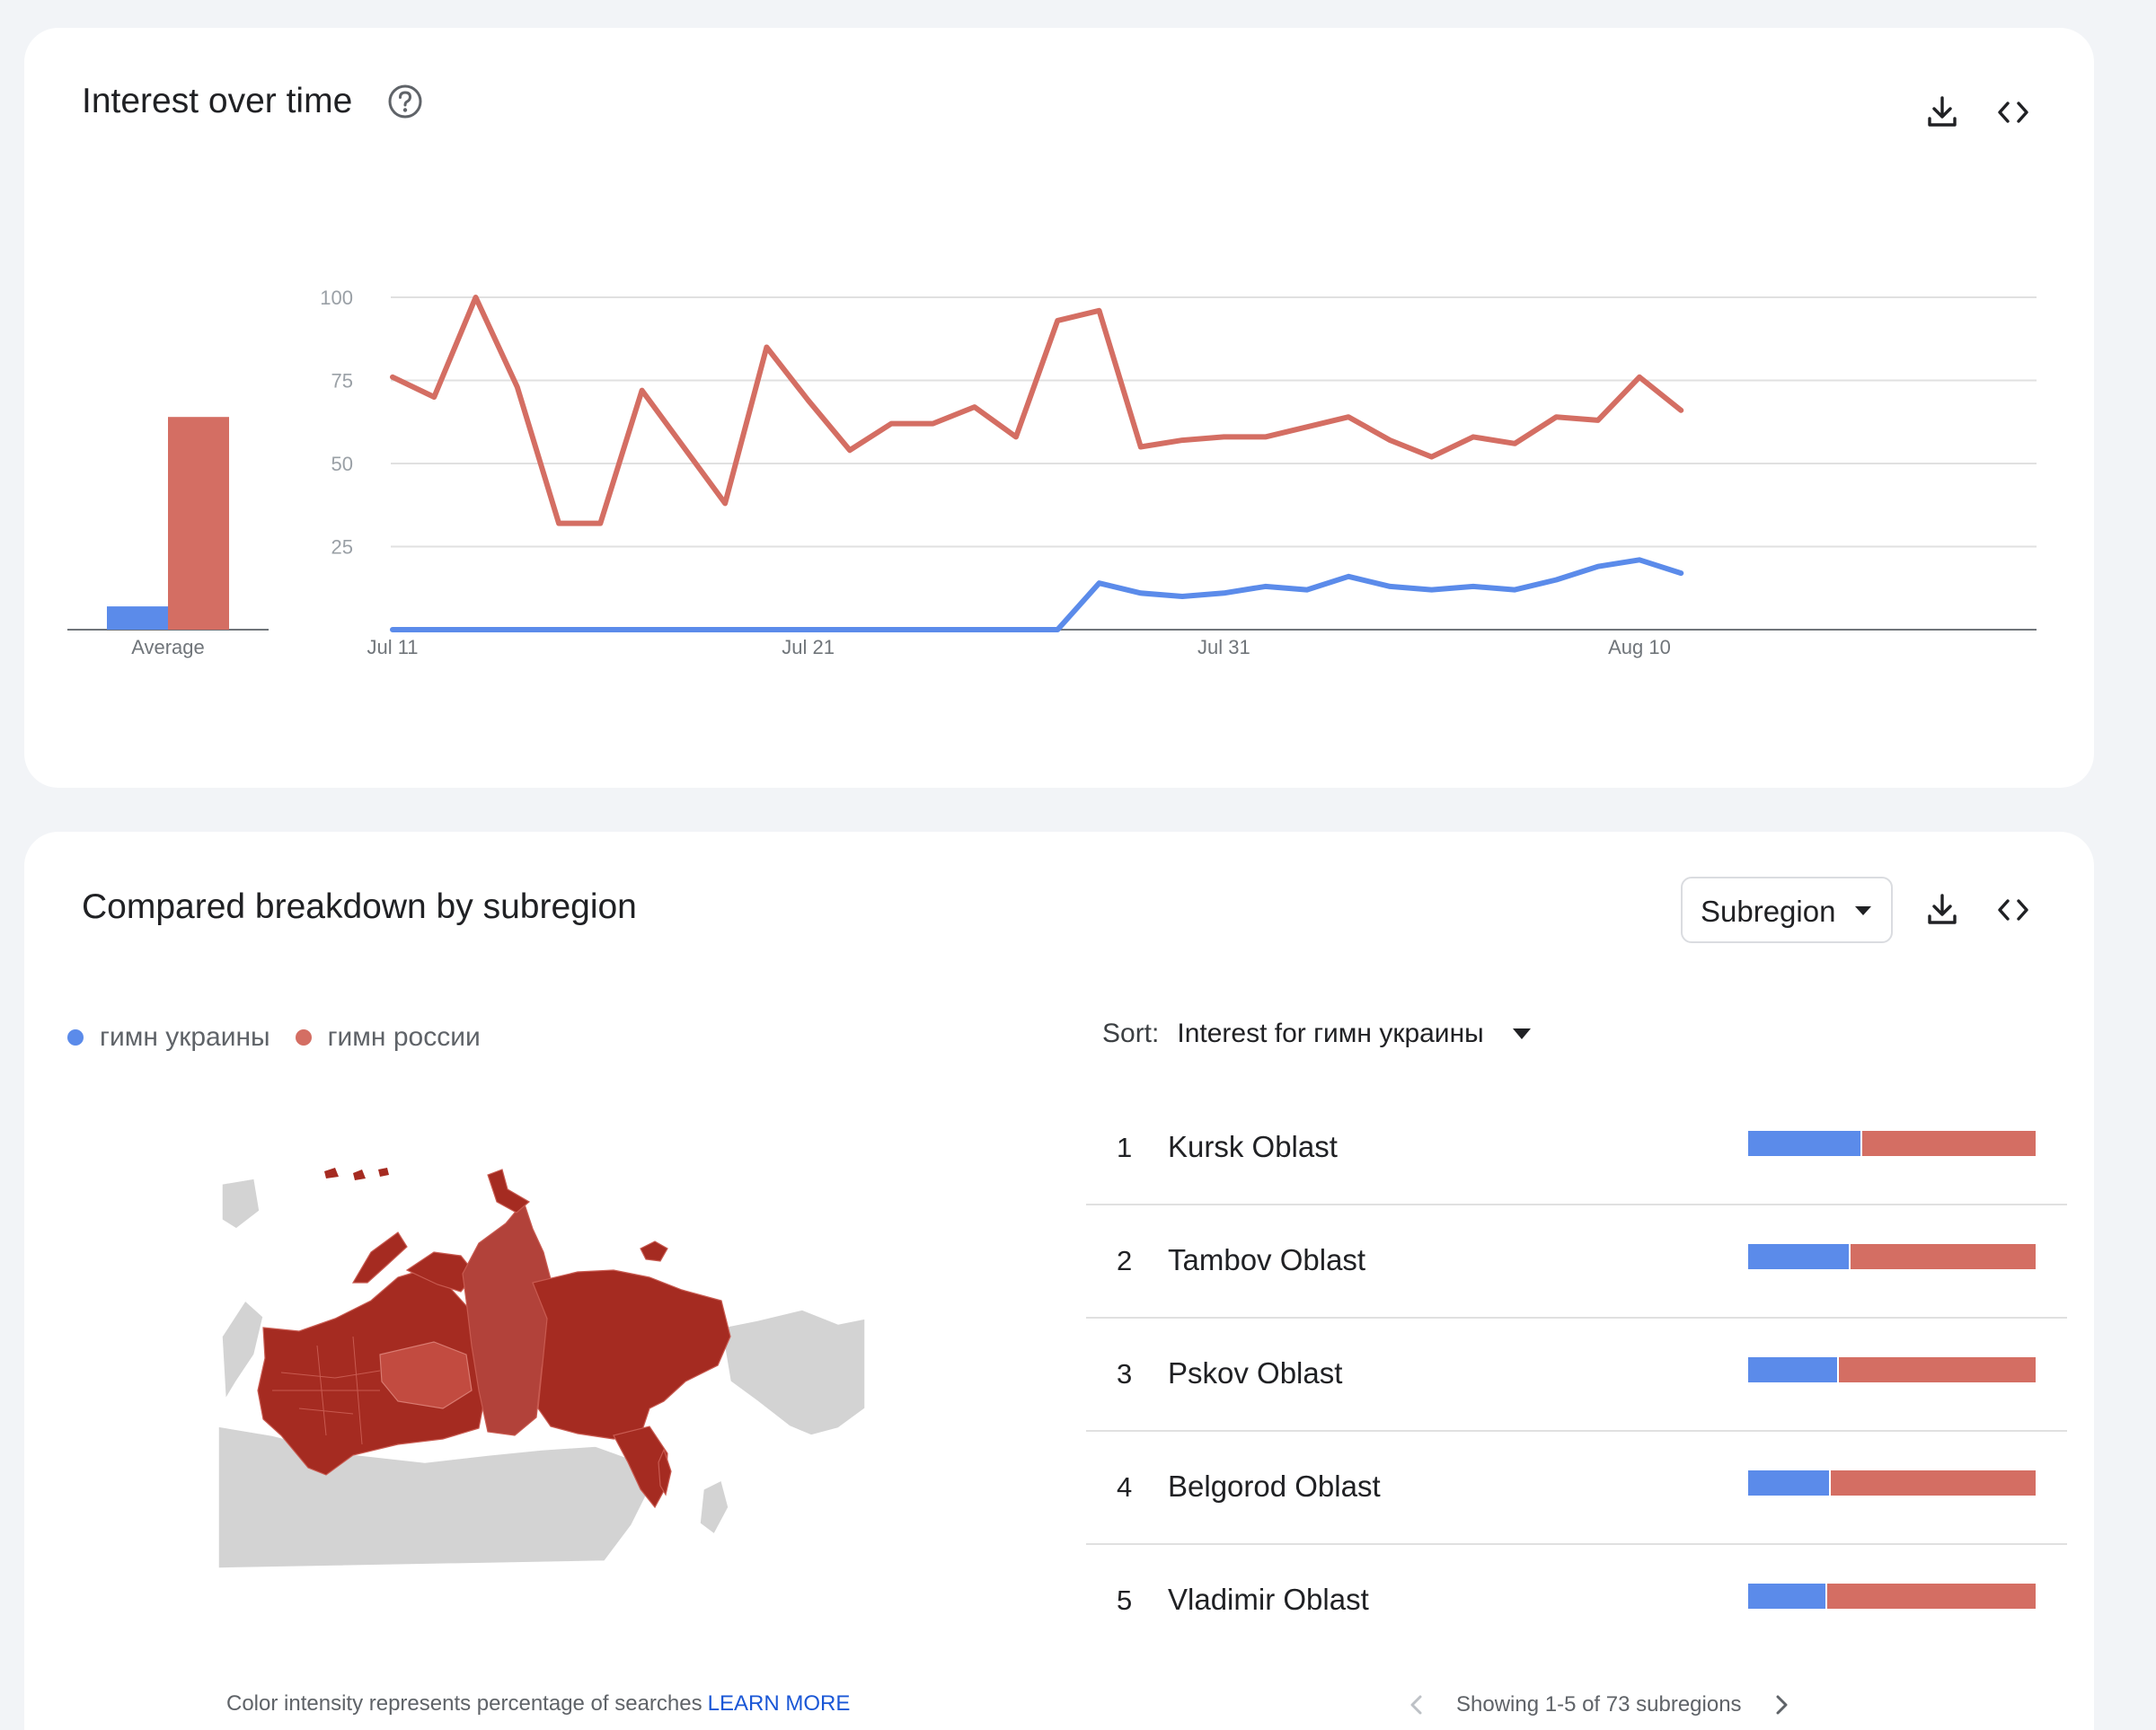 The image size is (2156, 1730). I want to click on map-region-sakhalin, so click(665, 1472).